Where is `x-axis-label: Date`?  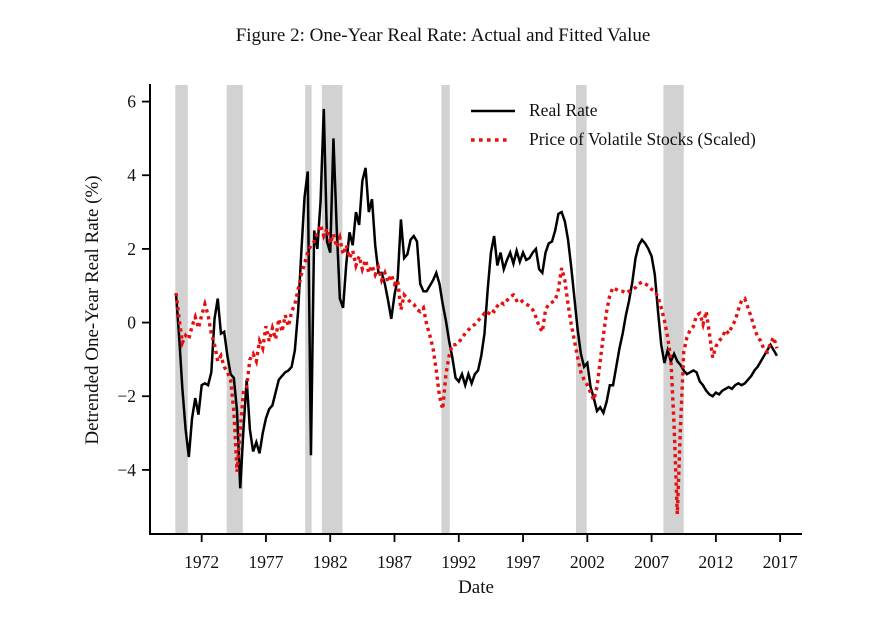
x-axis-label: Date is located at coordinates (476, 587).